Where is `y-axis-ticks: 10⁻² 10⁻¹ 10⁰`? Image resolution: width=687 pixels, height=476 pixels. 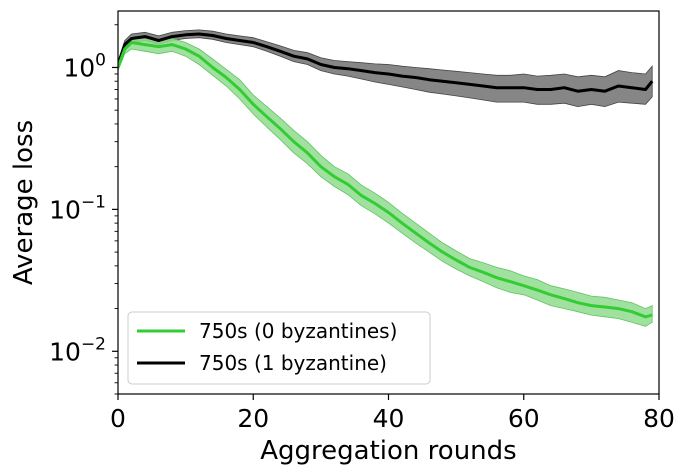
y-axis-ticks: 10⁻² 10⁻¹ 10⁰ is located at coordinates (83, 209).